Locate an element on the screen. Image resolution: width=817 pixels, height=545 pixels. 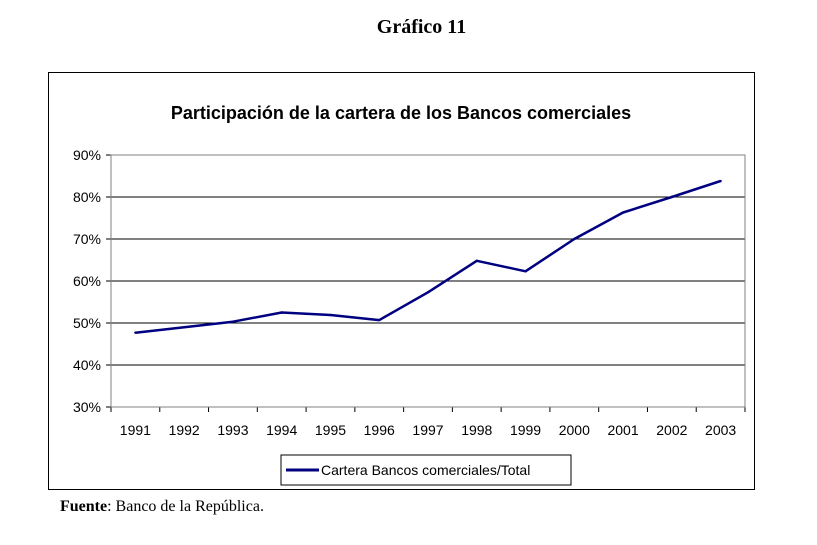
legend: Cartera Bancos comerciales/Total is located at coordinates (426, 470).